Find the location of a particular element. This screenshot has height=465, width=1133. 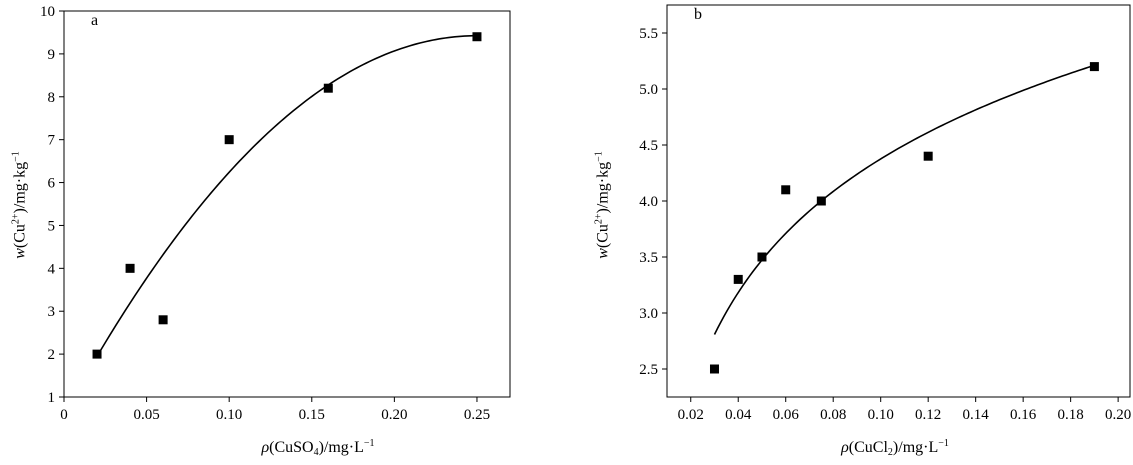

chart-b-x-tick-label: 0.10 is located at coordinates (881, 415).